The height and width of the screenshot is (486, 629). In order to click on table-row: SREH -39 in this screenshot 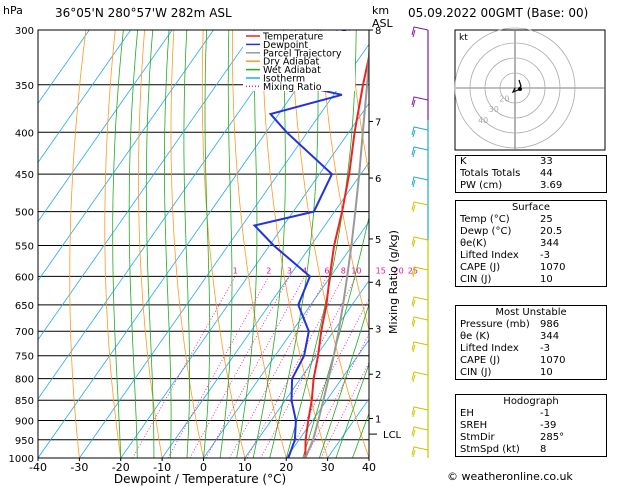, I will do `click(508, 425)`.